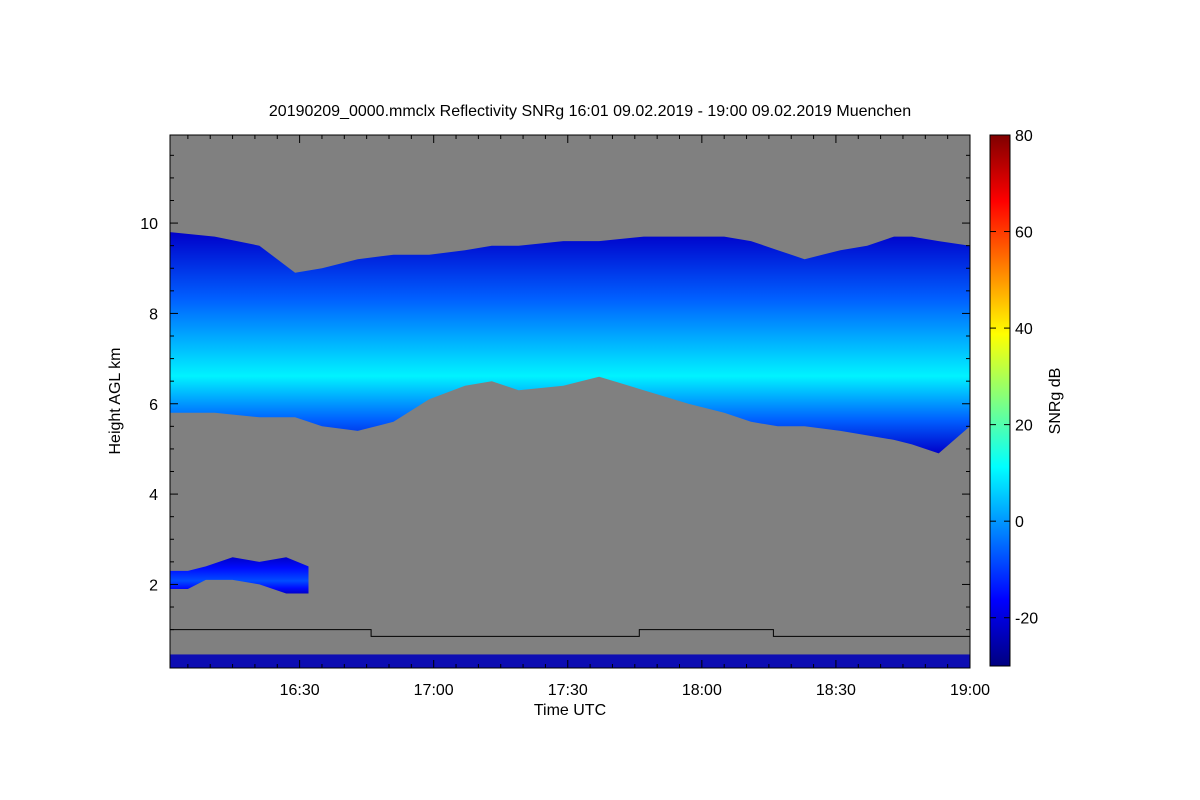 The width and height of the screenshot is (1200, 800). Describe the element at coordinates (153, 495) in the screenshot. I see `y-tick-label: 4` at that location.